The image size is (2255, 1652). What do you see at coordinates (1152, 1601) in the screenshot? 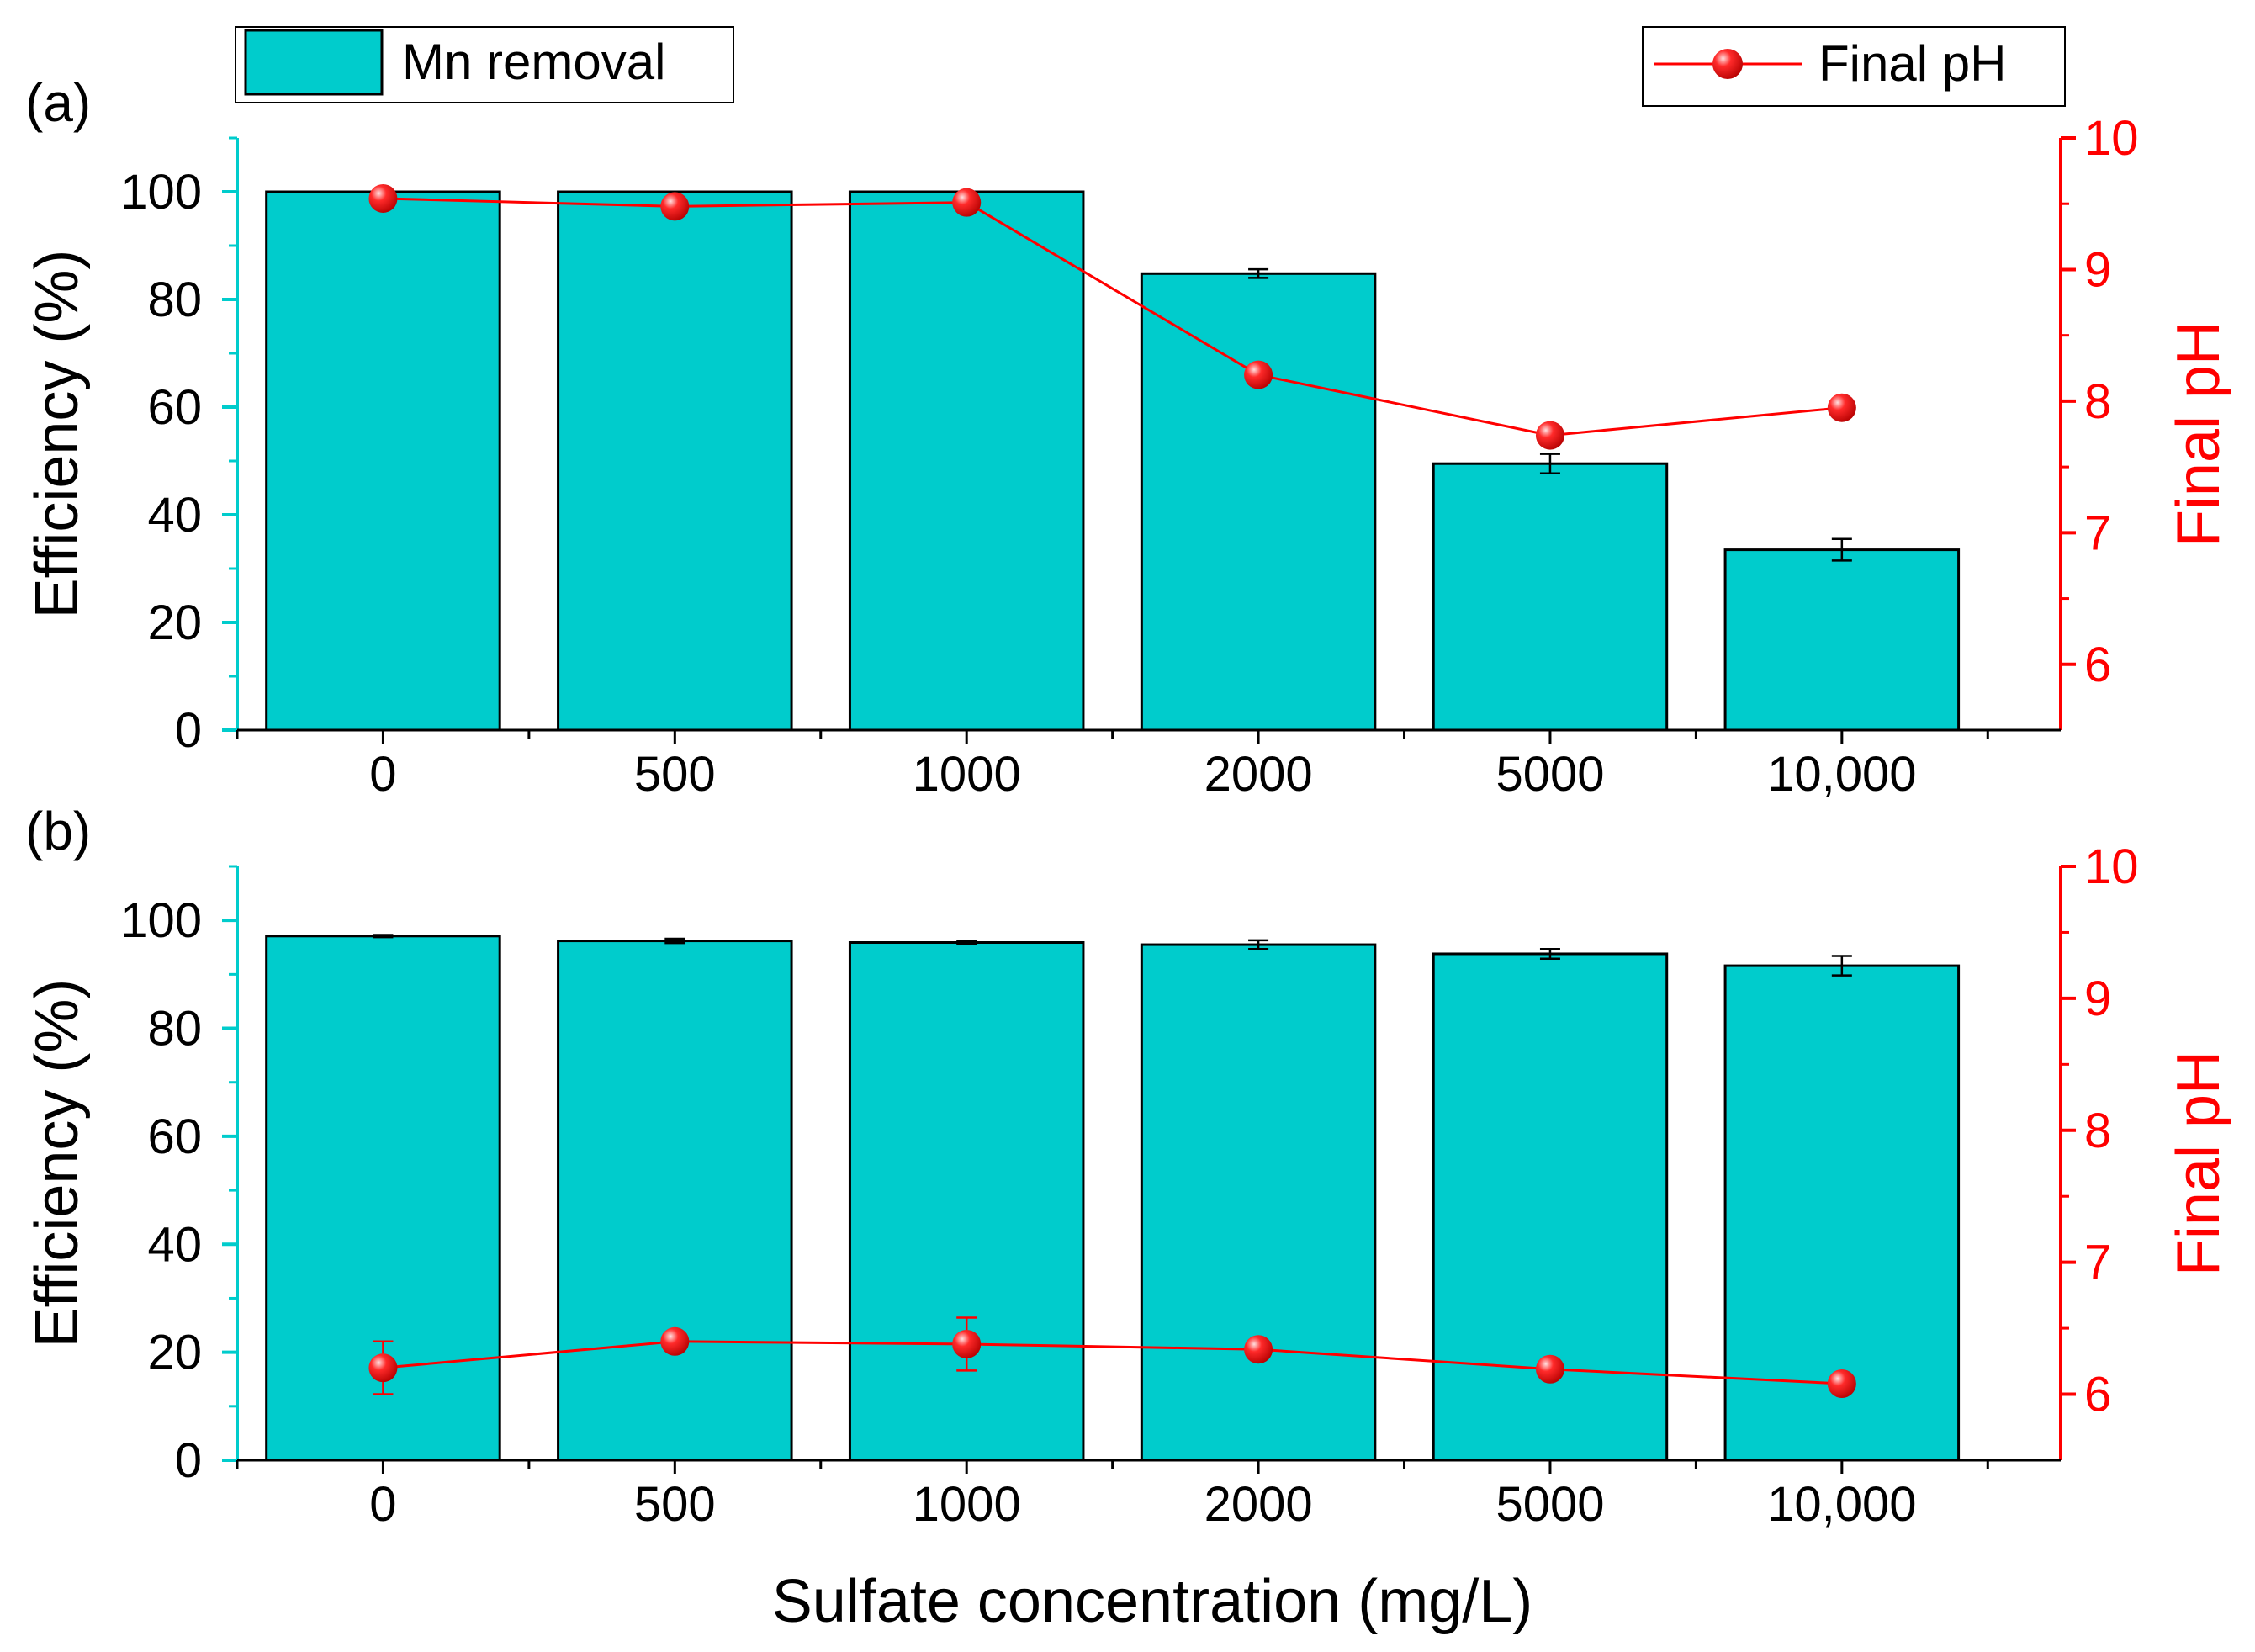
I see `x-axis-title: Sulfate concentration (mg/L)` at bounding box center [1152, 1601].